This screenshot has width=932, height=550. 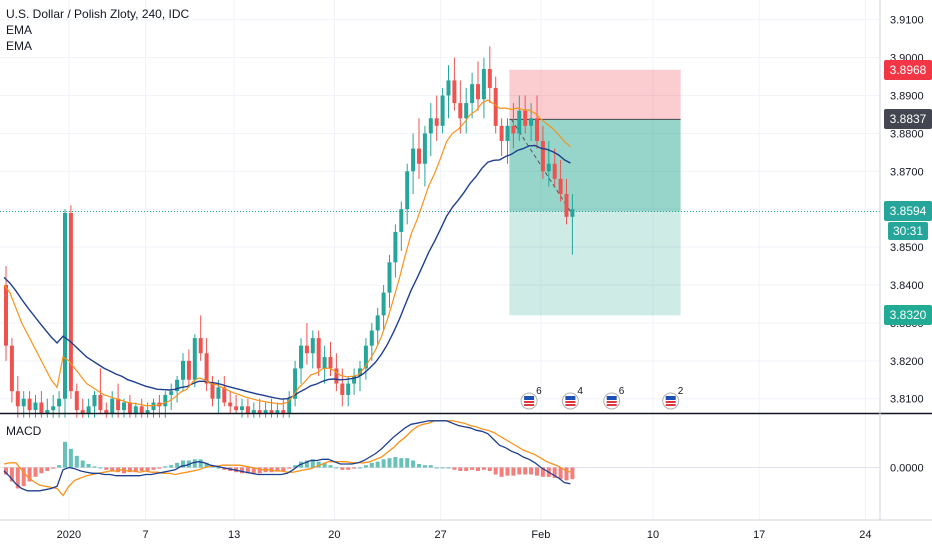 I want to click on target-price-tag: 3.8320, so click(x=908, y=315).